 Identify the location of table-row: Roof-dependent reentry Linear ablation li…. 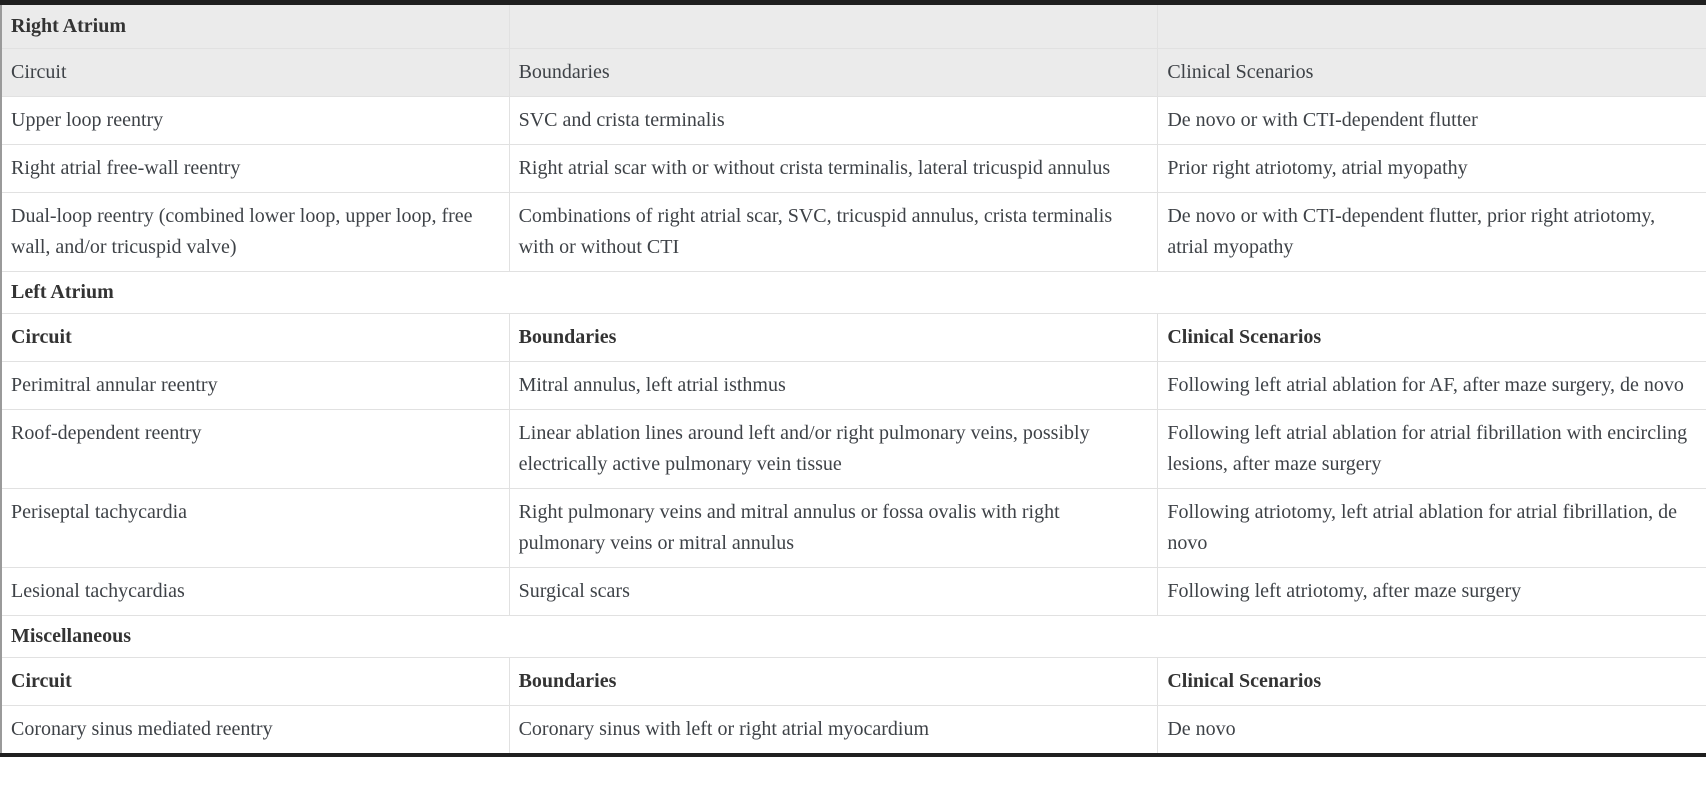
(853, 449).